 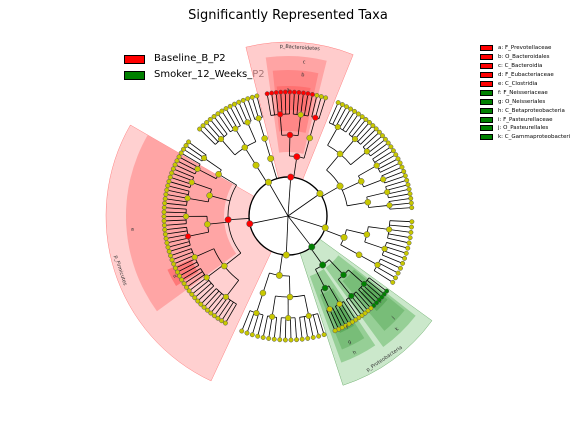 I want to click on clade-letter-f: f, so click(x=347, y=328).